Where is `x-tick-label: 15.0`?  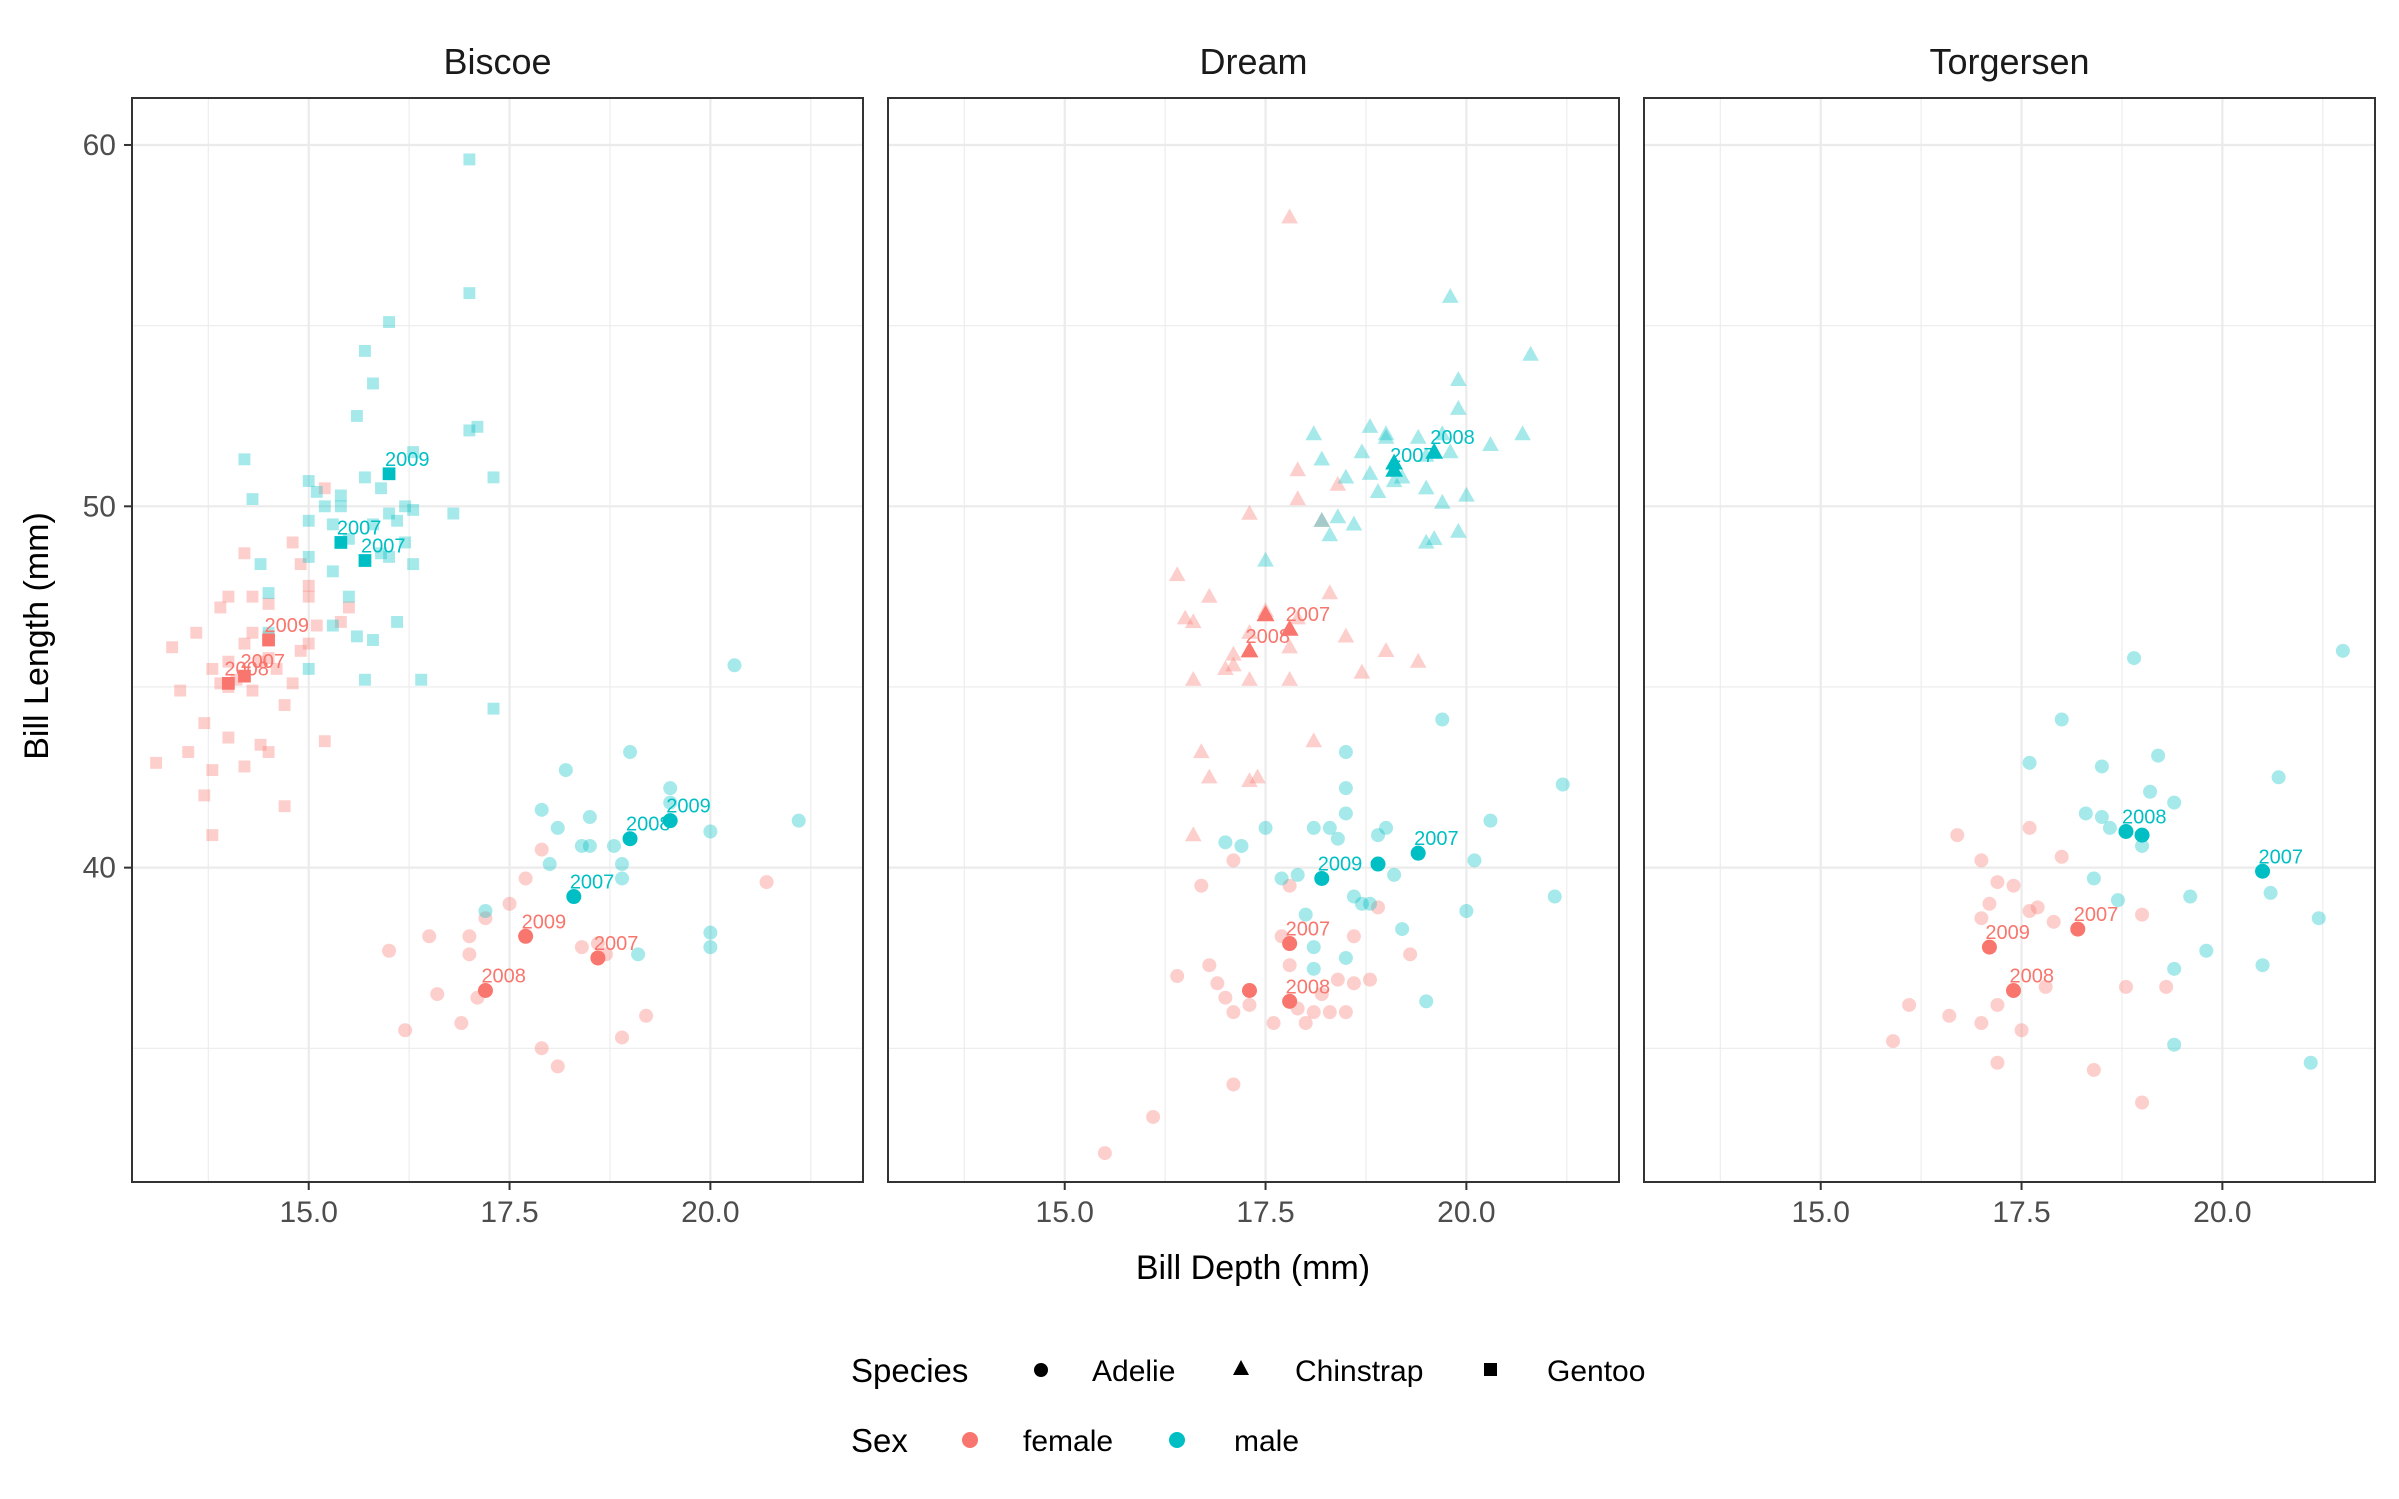 x-tick-label: 15.0 is located at coordinates (309, 1212).